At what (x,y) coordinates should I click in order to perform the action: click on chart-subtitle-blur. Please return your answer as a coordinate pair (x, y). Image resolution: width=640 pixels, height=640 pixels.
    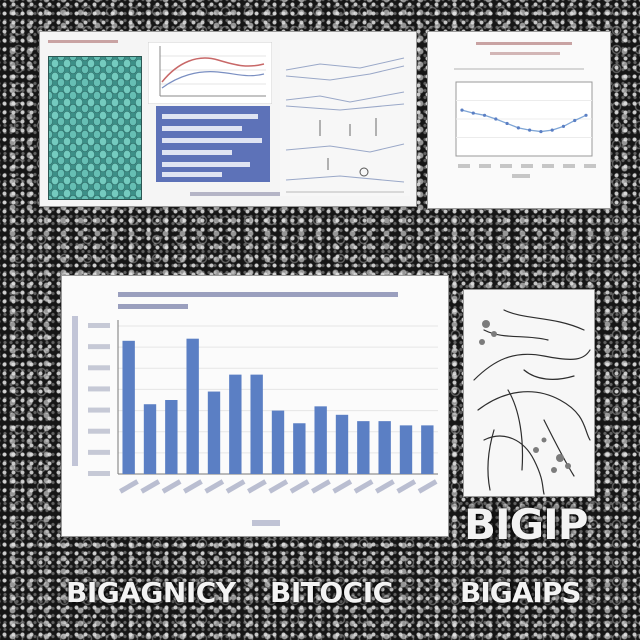
    Looking at the image, I should click on (153, 306).